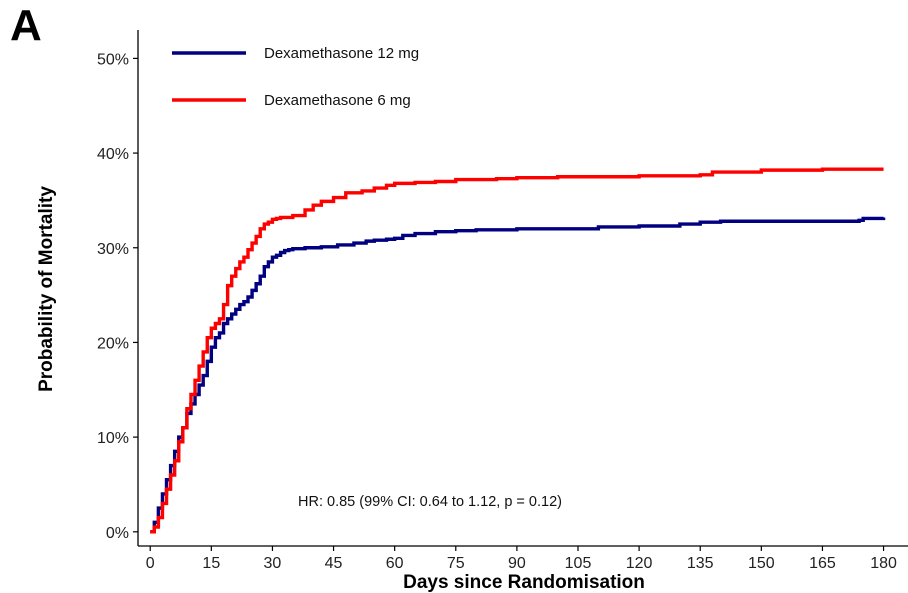 The width and height of the screenshot is (908, 593). I want to click on x-tick-label: 150, so click(761, 563).